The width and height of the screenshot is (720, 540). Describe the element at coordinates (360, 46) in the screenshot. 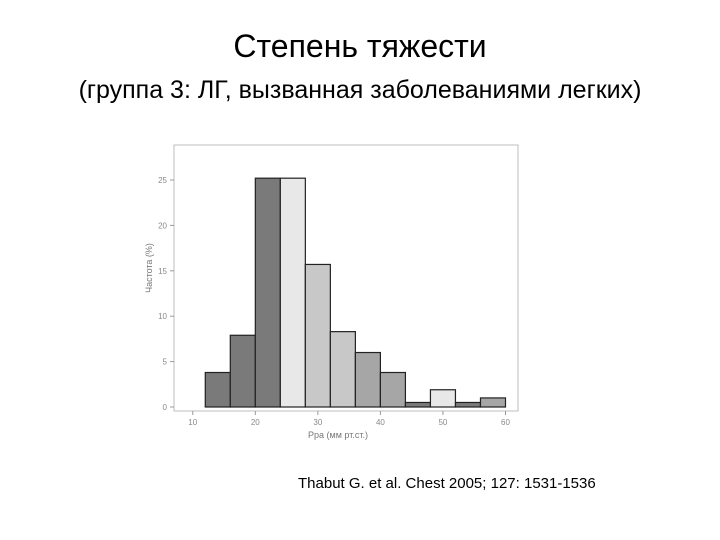

I see `slide-title: Степень тяжести` at that location.